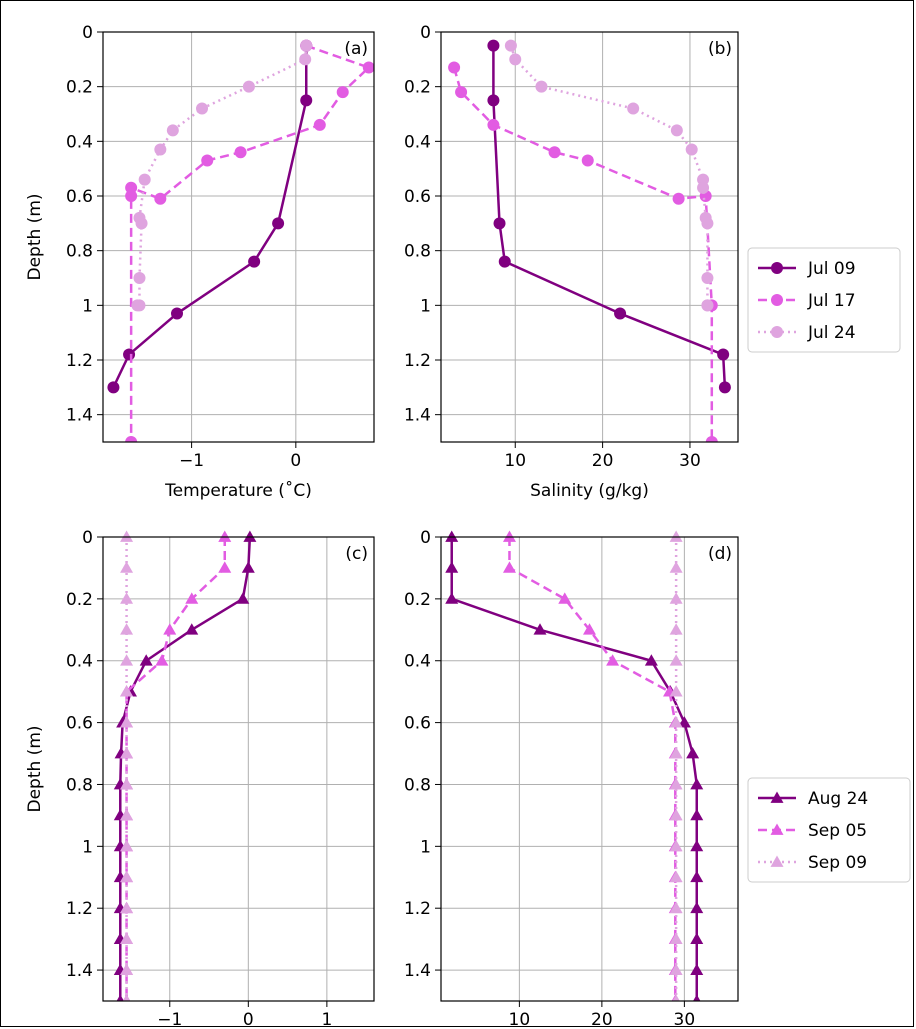  I want to click on axes-frame, so click(238, 237).